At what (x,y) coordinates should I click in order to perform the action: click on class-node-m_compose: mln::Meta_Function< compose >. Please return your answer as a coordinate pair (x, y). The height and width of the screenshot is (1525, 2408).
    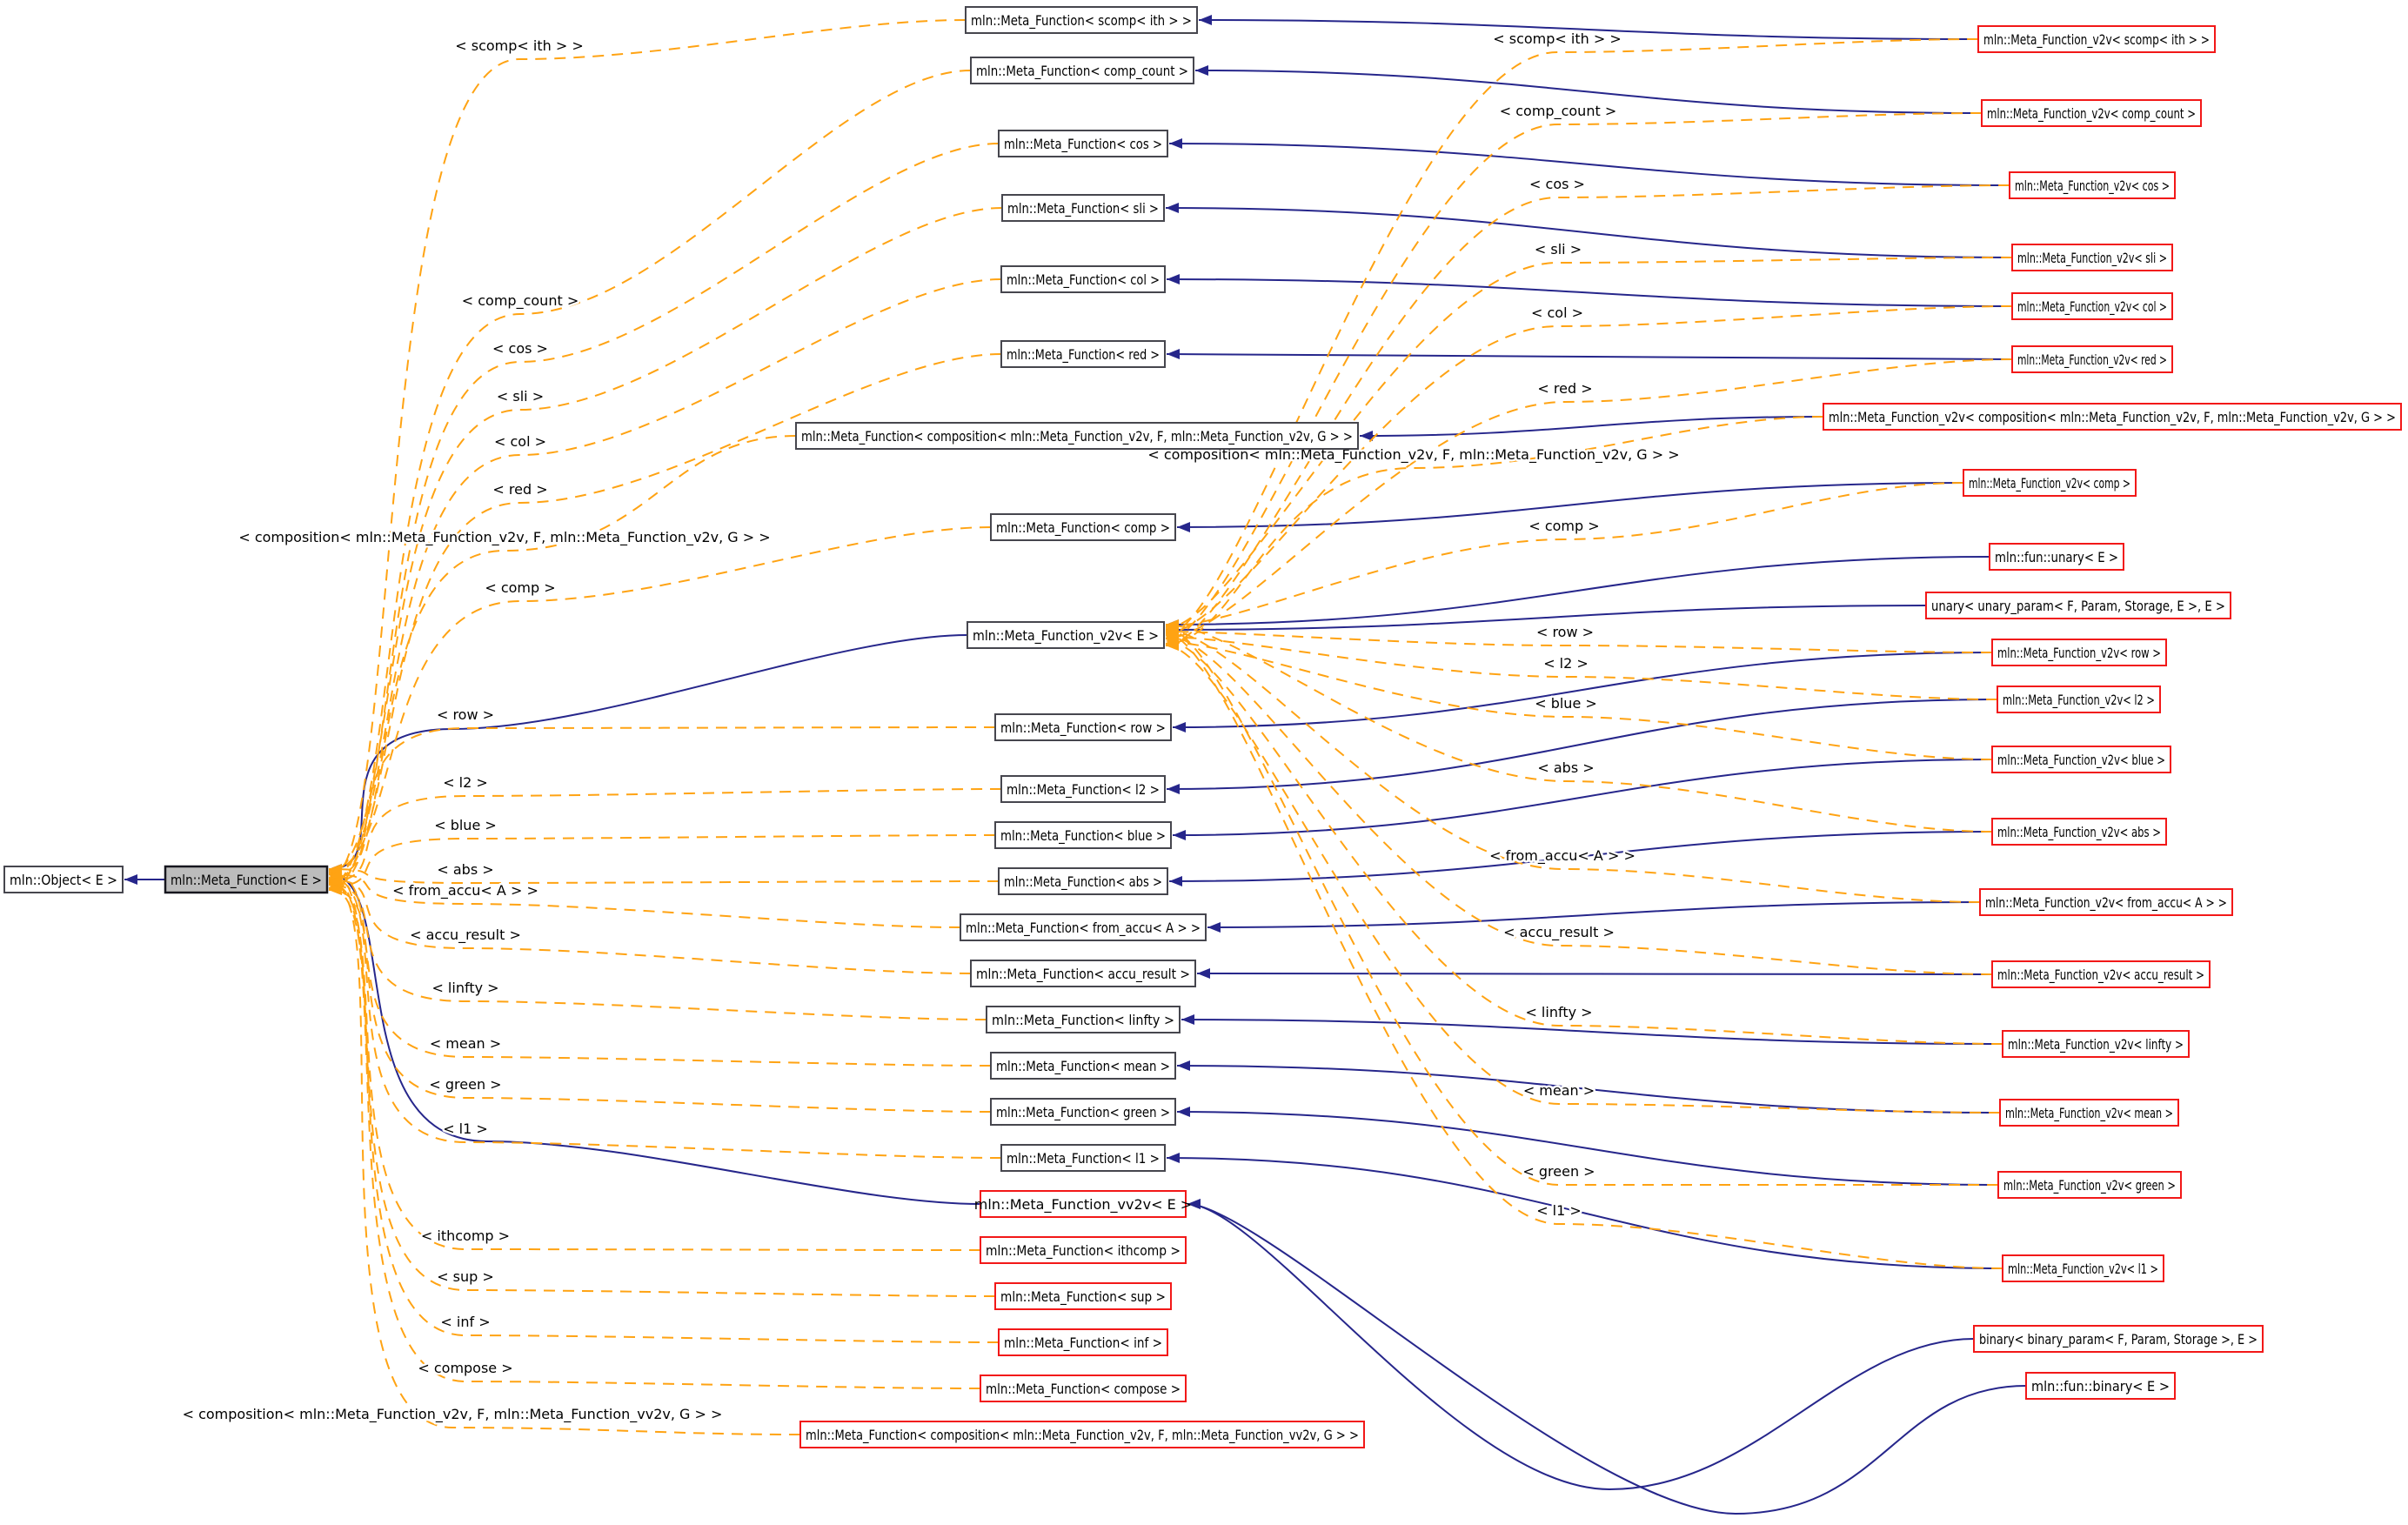
    Looking at the image, I should click on (1083, 1388).